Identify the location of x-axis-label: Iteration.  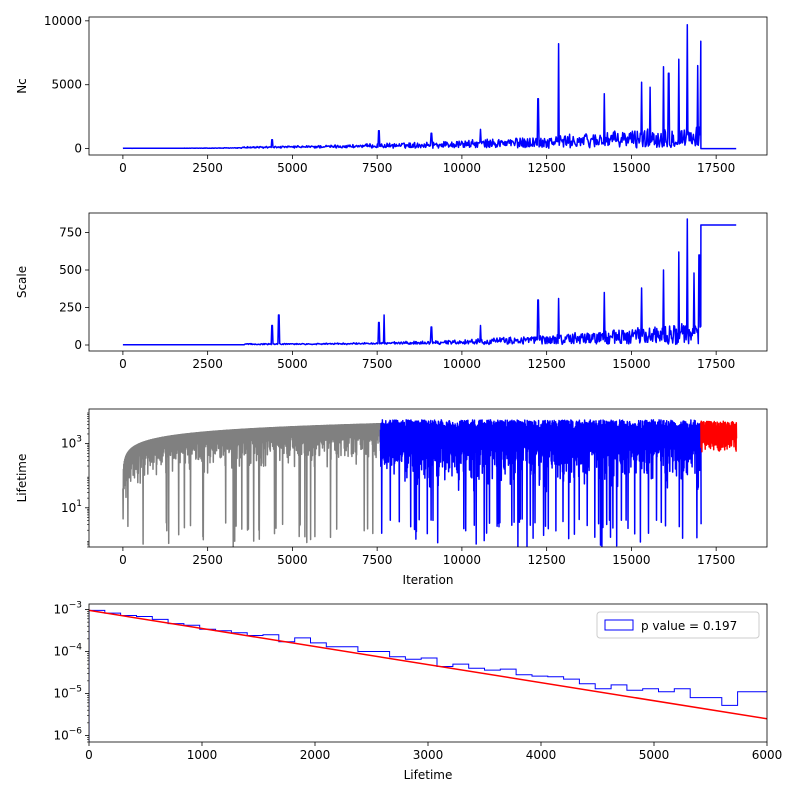
(428, 580).